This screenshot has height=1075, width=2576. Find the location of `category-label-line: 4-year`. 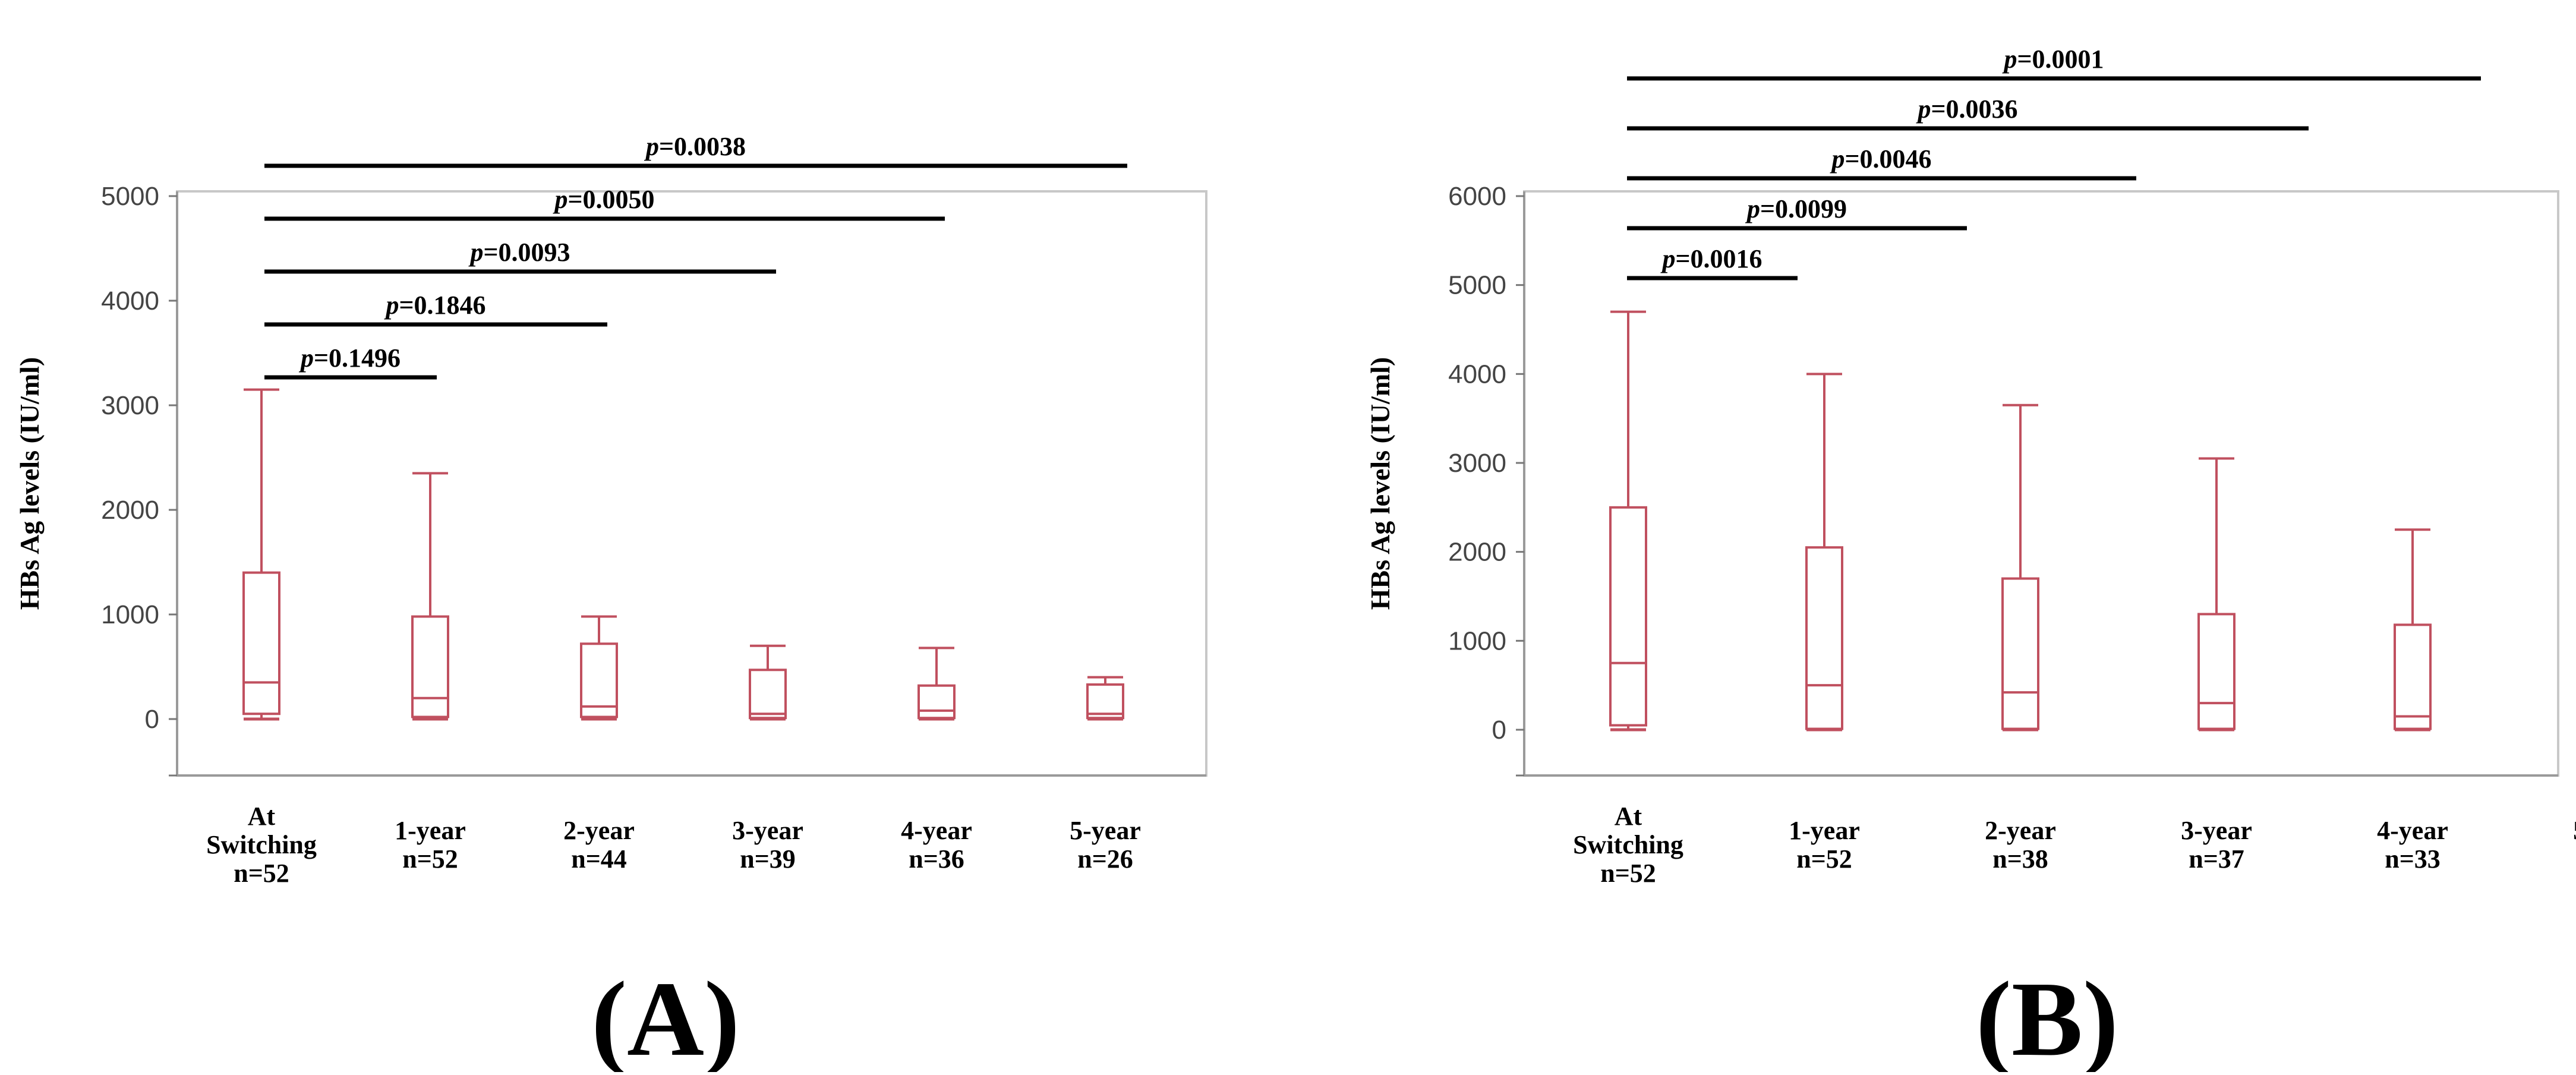

category-label-line: 4-year is located at coordinates (937, 830).